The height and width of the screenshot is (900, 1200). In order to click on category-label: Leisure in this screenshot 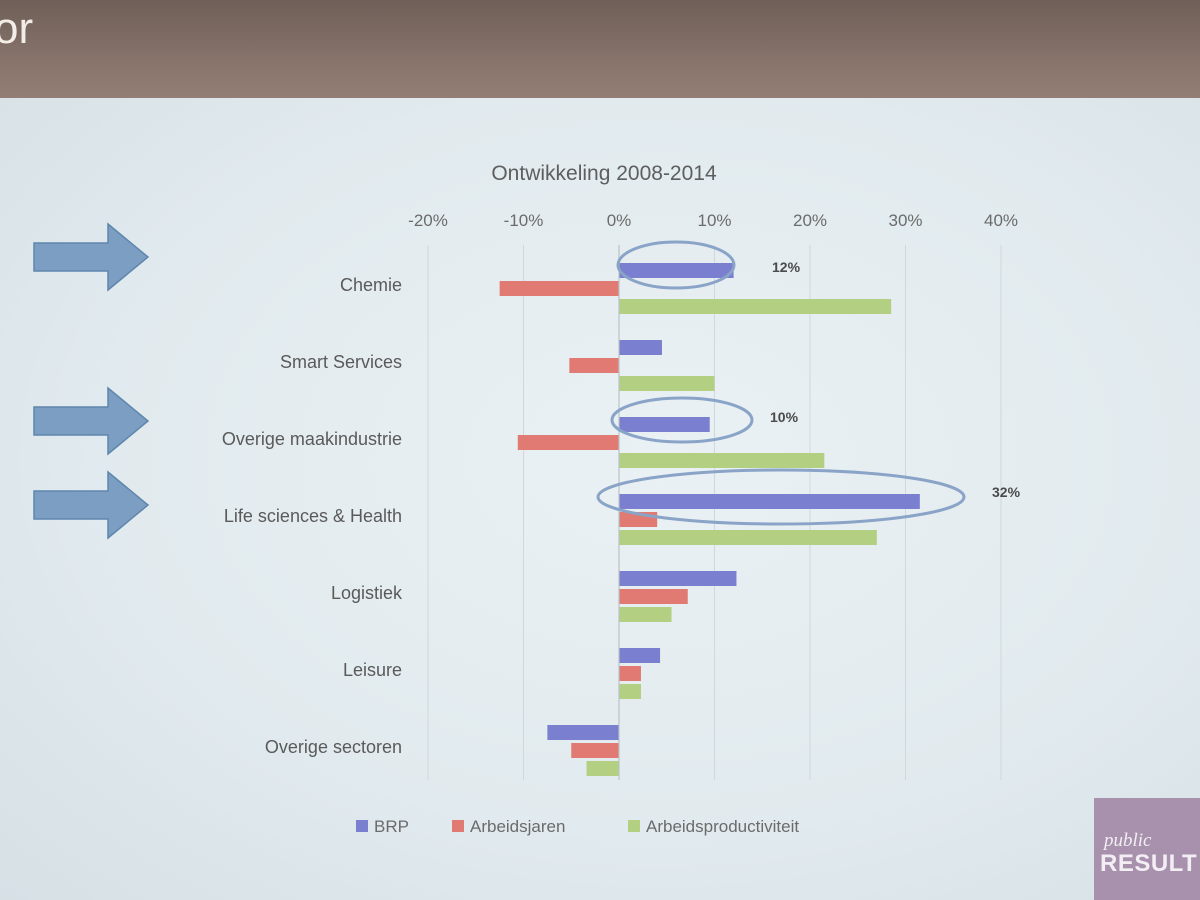, I will do `click(372, 670)`.